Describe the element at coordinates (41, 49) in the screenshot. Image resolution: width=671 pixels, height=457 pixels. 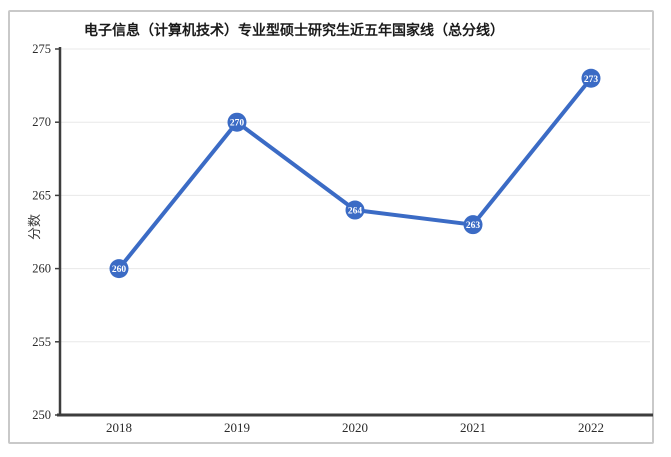
I see `y-tick-label: 275` at that location.